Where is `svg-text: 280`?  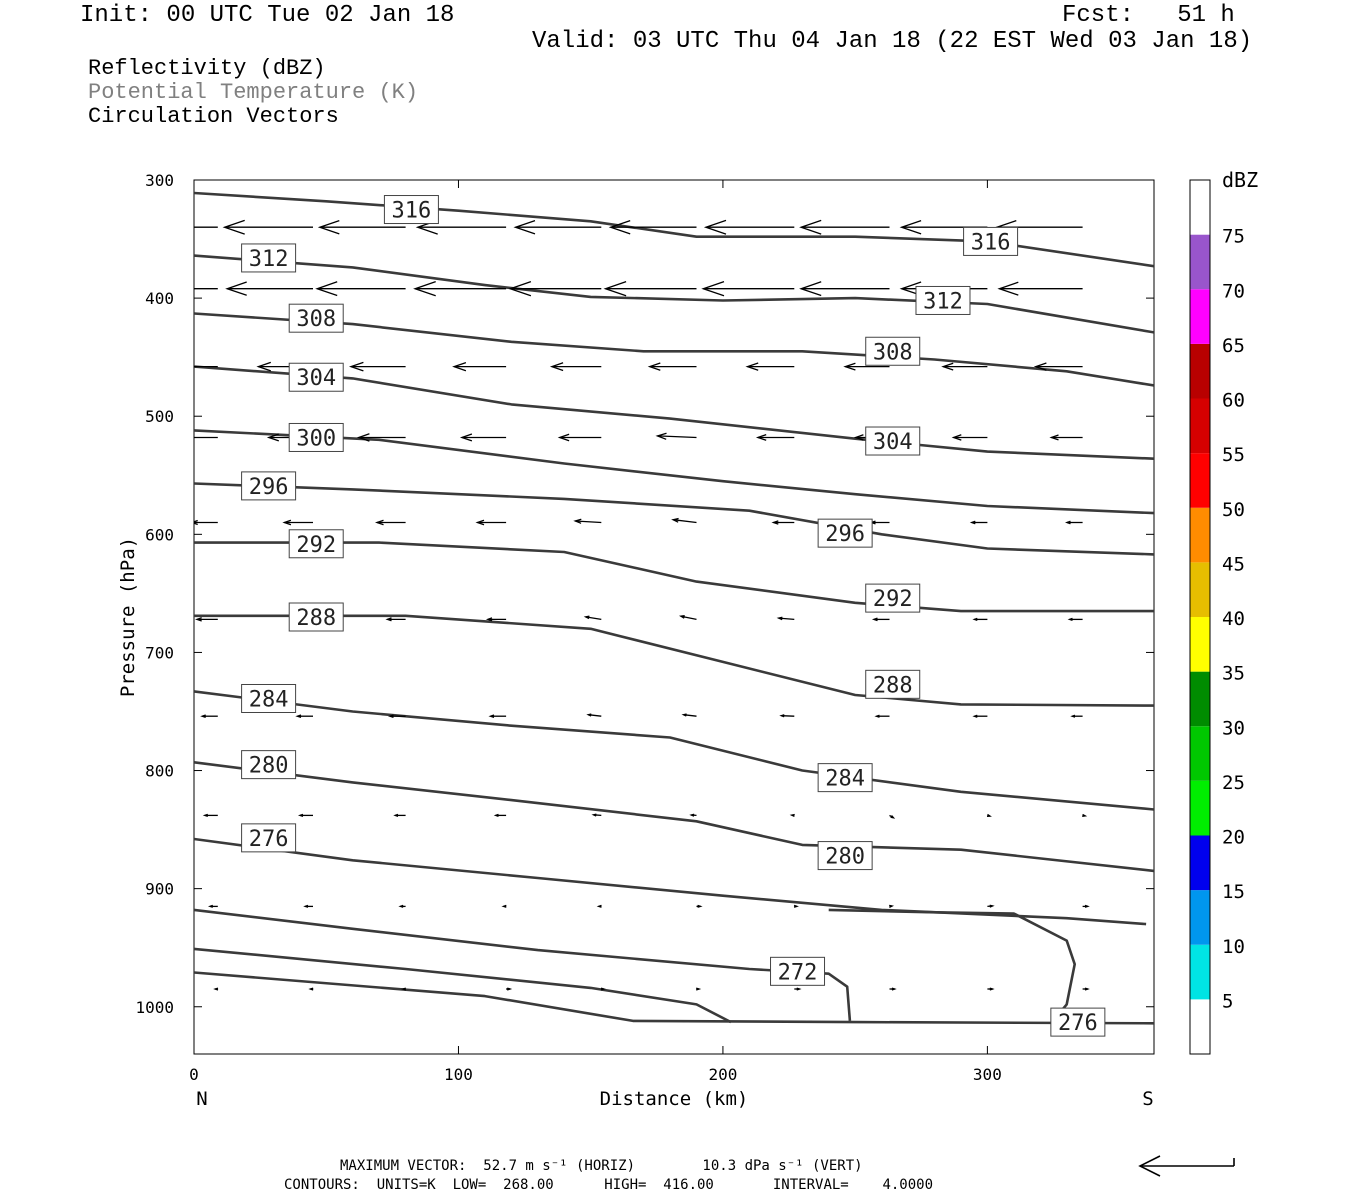
svg-text: 280 is located at coordinates (845, 857).